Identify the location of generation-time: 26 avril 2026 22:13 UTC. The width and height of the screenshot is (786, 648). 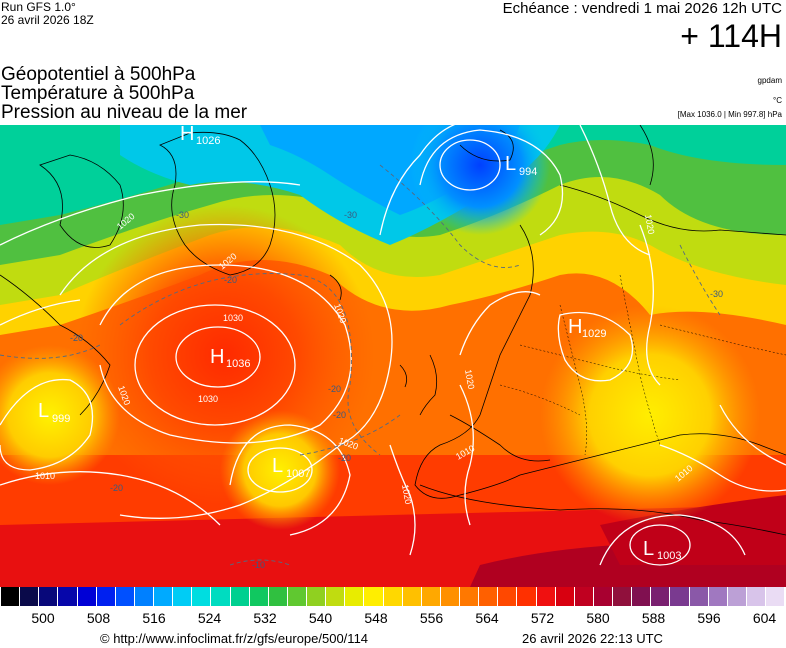
(592, 638).